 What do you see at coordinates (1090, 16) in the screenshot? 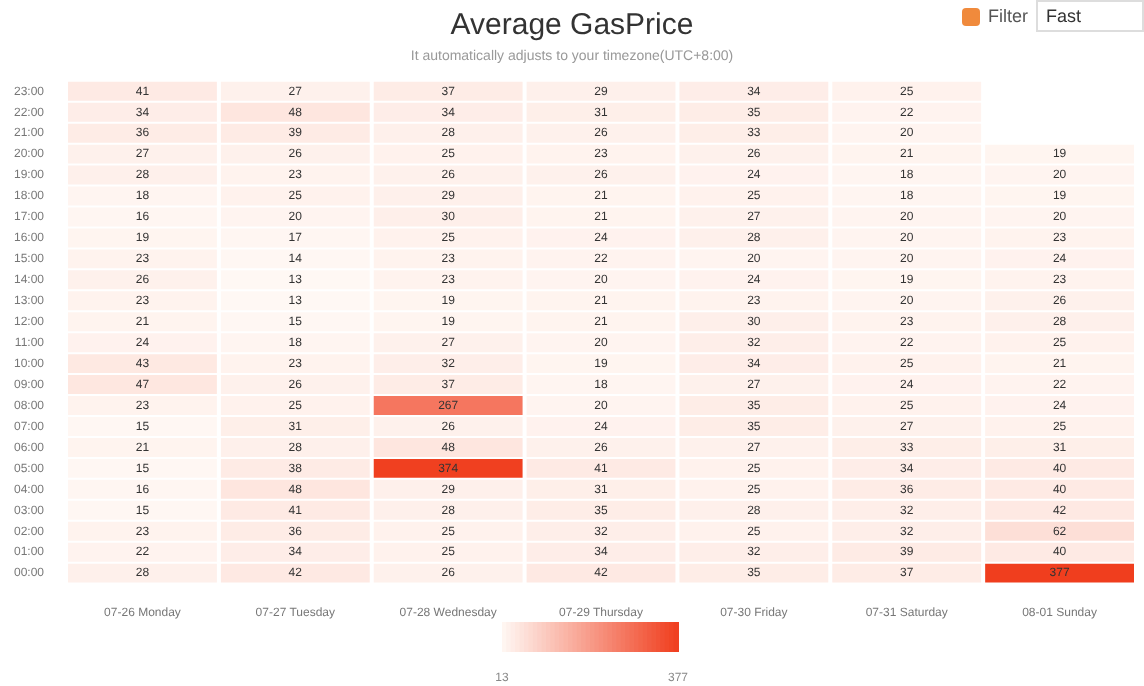
I see `text: Fast` at bounding box center [1090, 16].